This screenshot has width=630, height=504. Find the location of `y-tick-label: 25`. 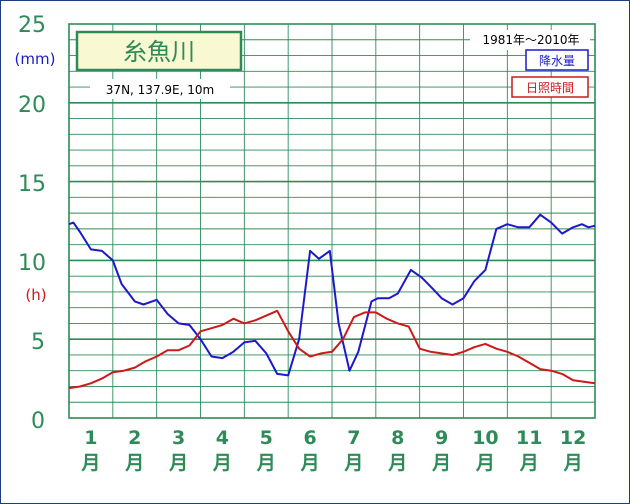

y-tick-label: 25 is located at coordinates (32, 25).